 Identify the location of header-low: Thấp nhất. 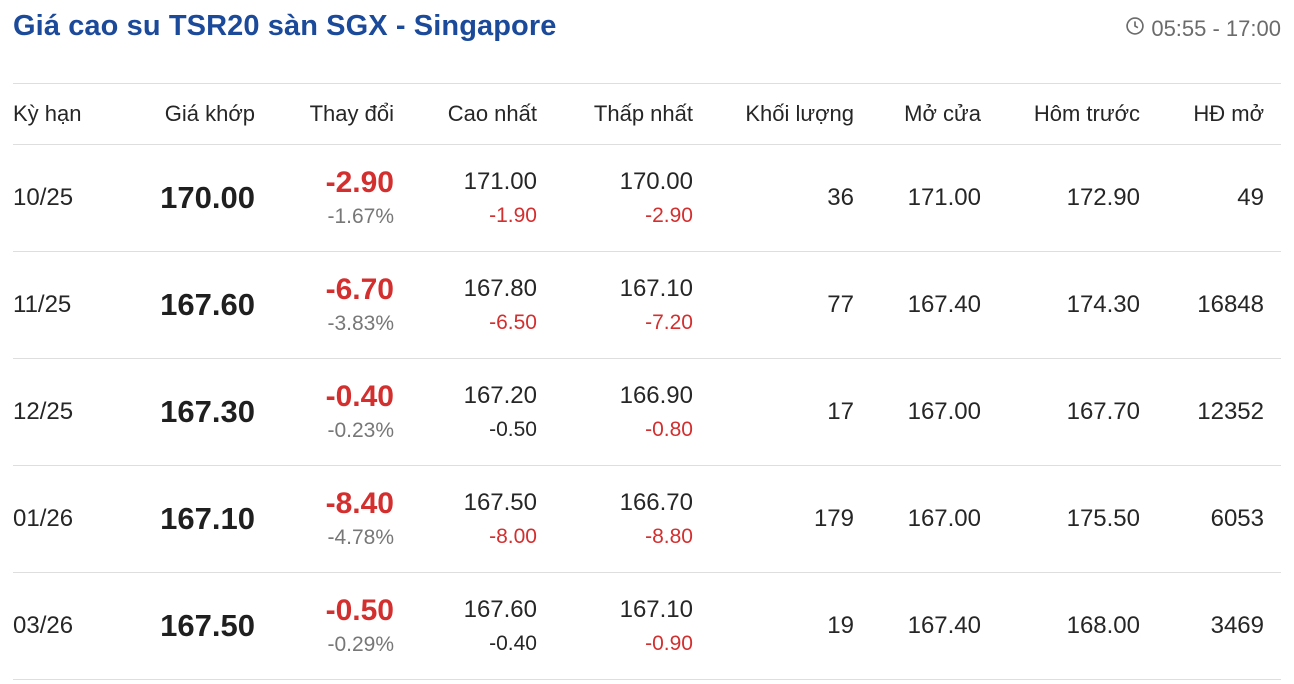
(643, 113).